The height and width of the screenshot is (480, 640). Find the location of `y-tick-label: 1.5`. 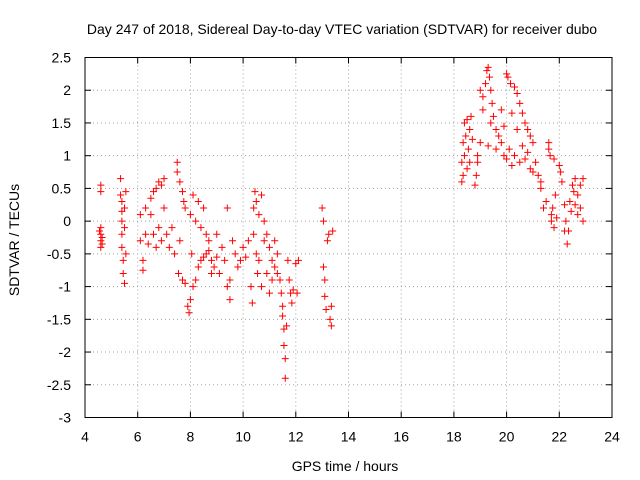

y-tick-label: 1.5 is located at coordinates (62, 123).